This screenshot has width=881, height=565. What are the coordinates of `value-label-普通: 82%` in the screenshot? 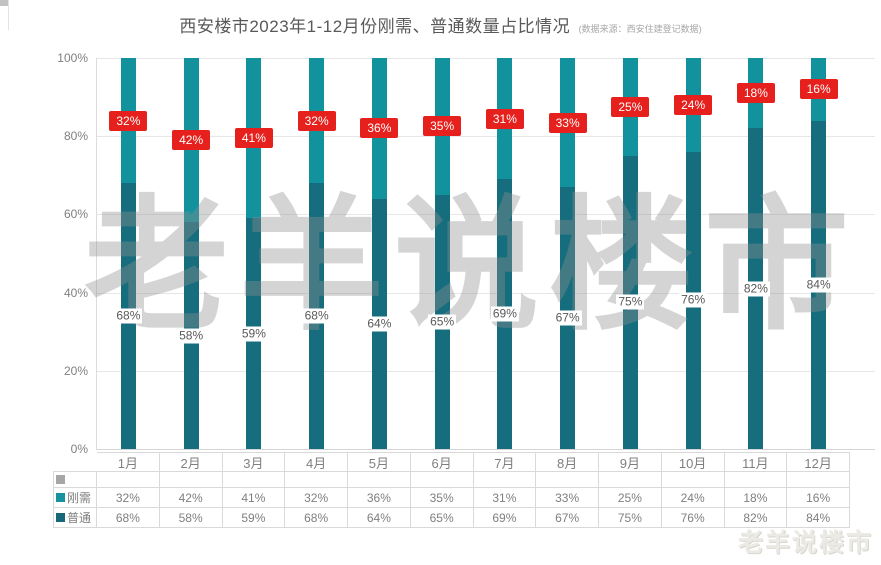 It's located at (755, 289).